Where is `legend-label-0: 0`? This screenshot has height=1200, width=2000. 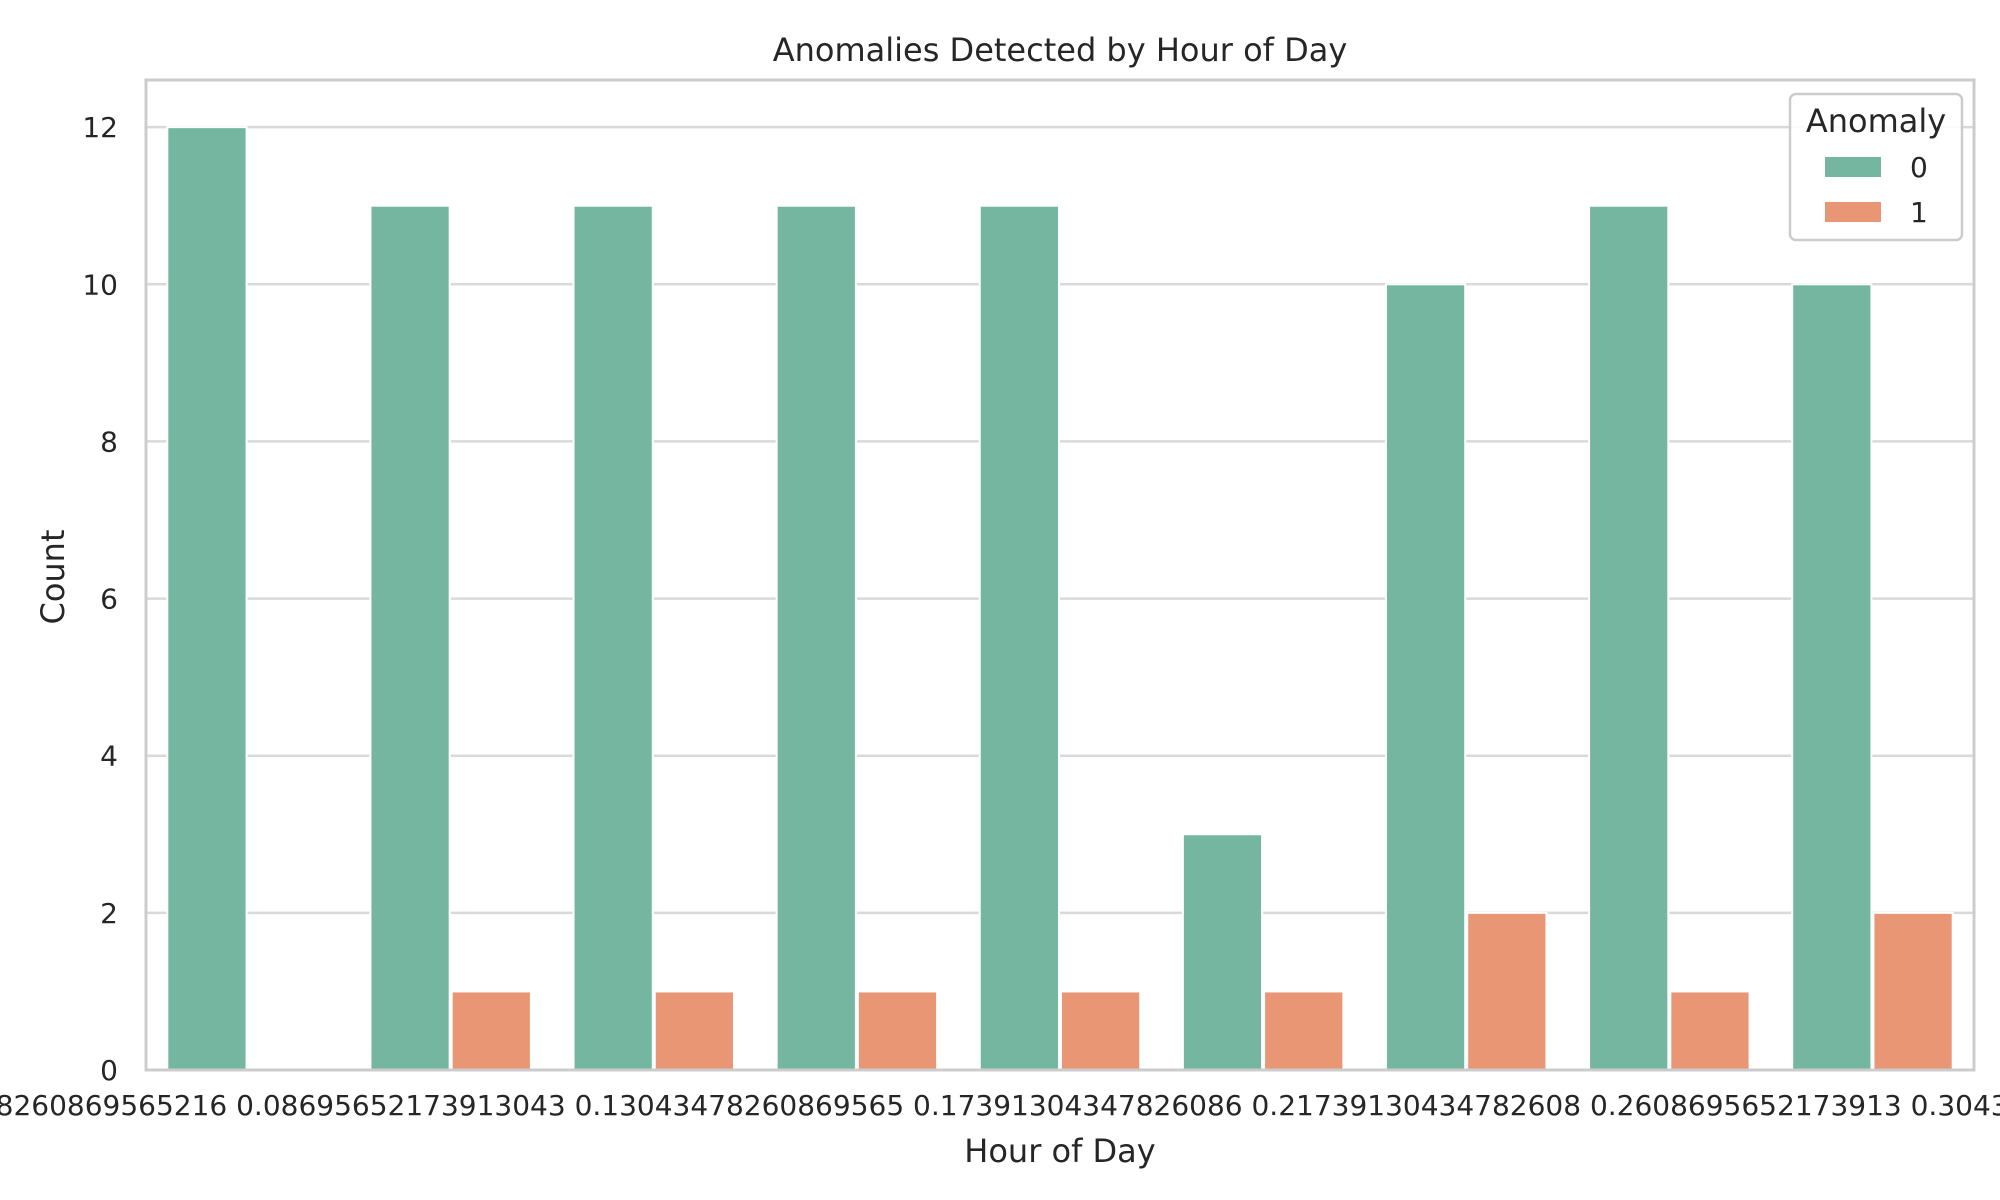
legend-label-0: 0 is located at coordinates (1919, 167).